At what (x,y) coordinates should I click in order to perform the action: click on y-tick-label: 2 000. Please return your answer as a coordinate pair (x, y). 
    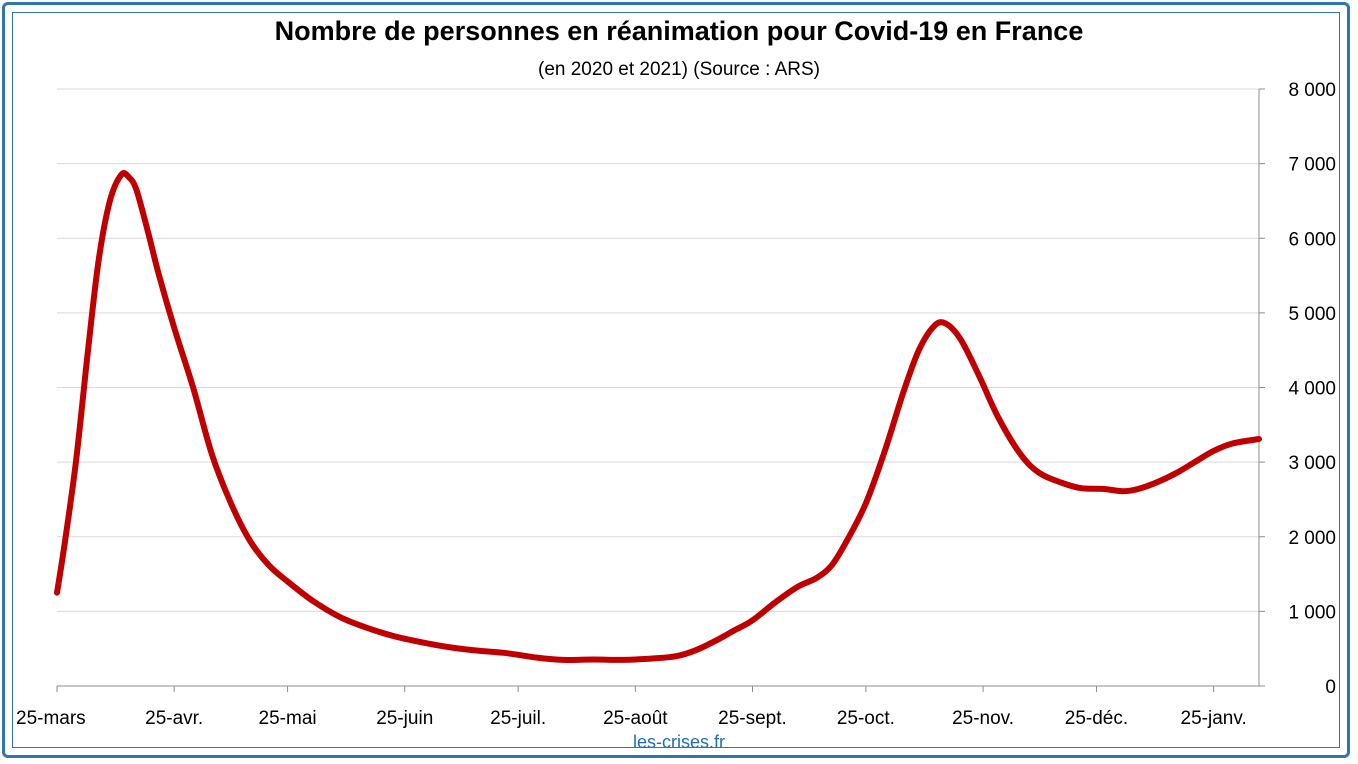
    Looking at the image, I should click on (1312, 538).